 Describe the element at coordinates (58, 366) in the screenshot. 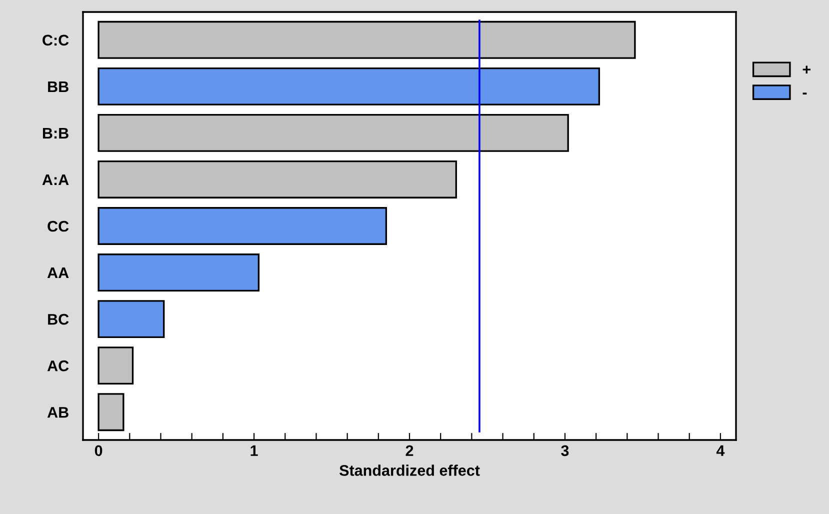

I see `y-tick-label: AC` at that location.